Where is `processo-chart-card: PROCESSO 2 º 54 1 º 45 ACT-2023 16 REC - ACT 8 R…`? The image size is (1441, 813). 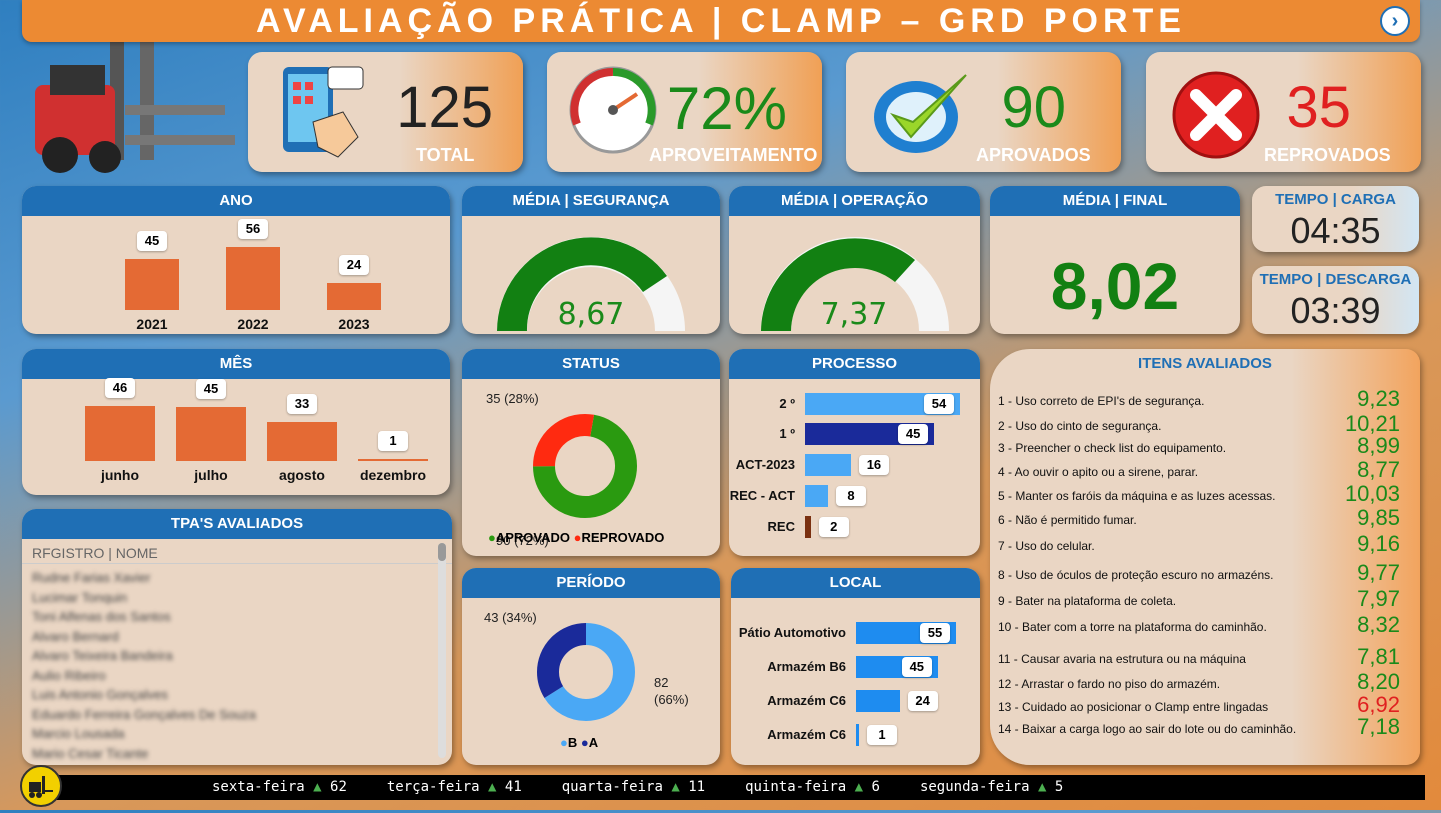 processo-chart-card: PROCESSO 2 º 54 1 º 45 ACT-2023 16 REC - ACT 8 R… is located at coordinates (854, 452).